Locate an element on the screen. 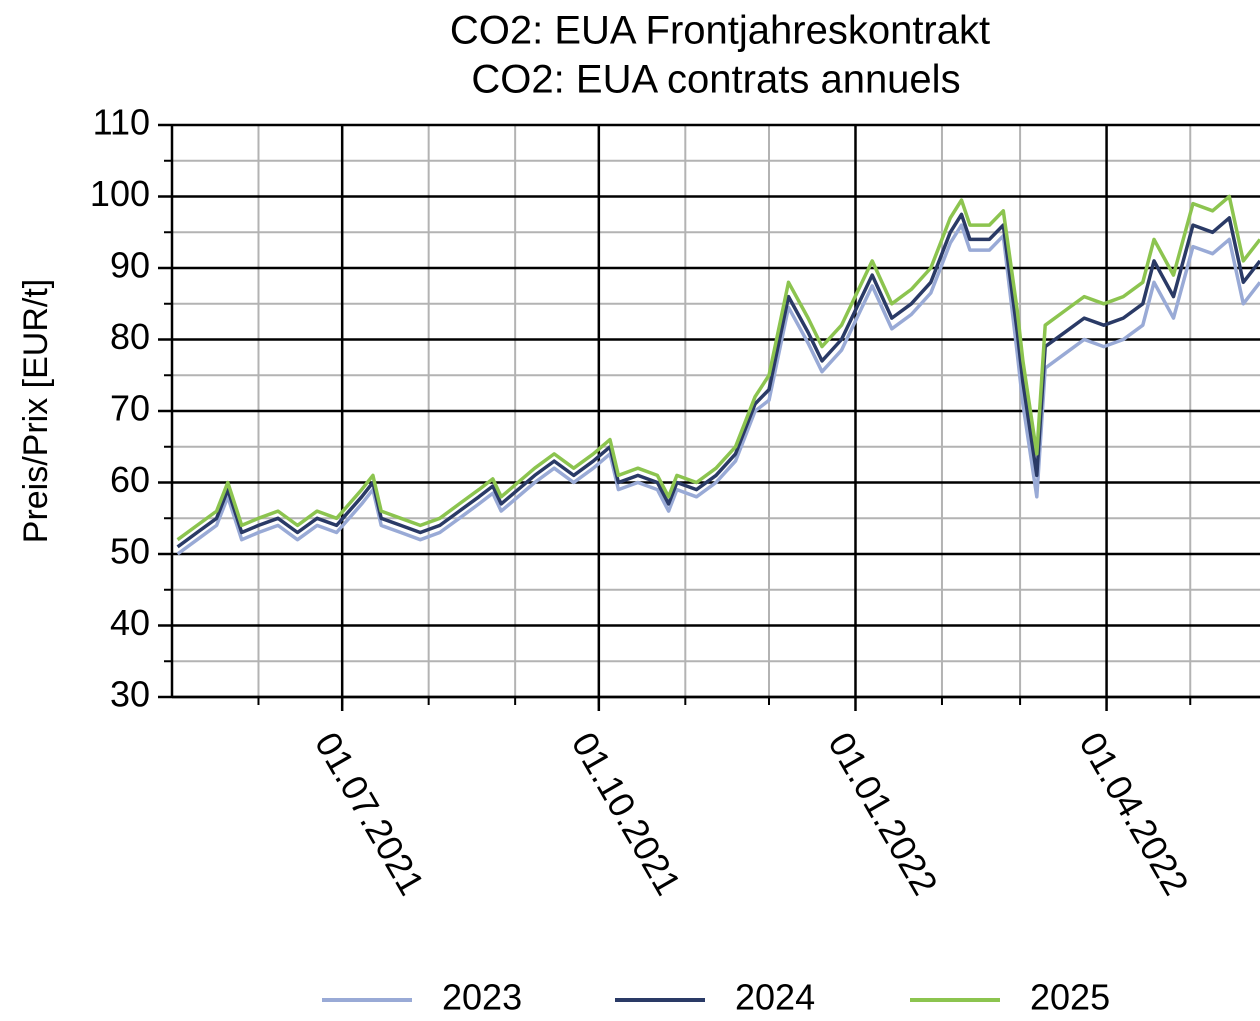 The height and width of the screenshot is (1021, 1260). y-tick-label: 60 is located at coordinates (130, 479).